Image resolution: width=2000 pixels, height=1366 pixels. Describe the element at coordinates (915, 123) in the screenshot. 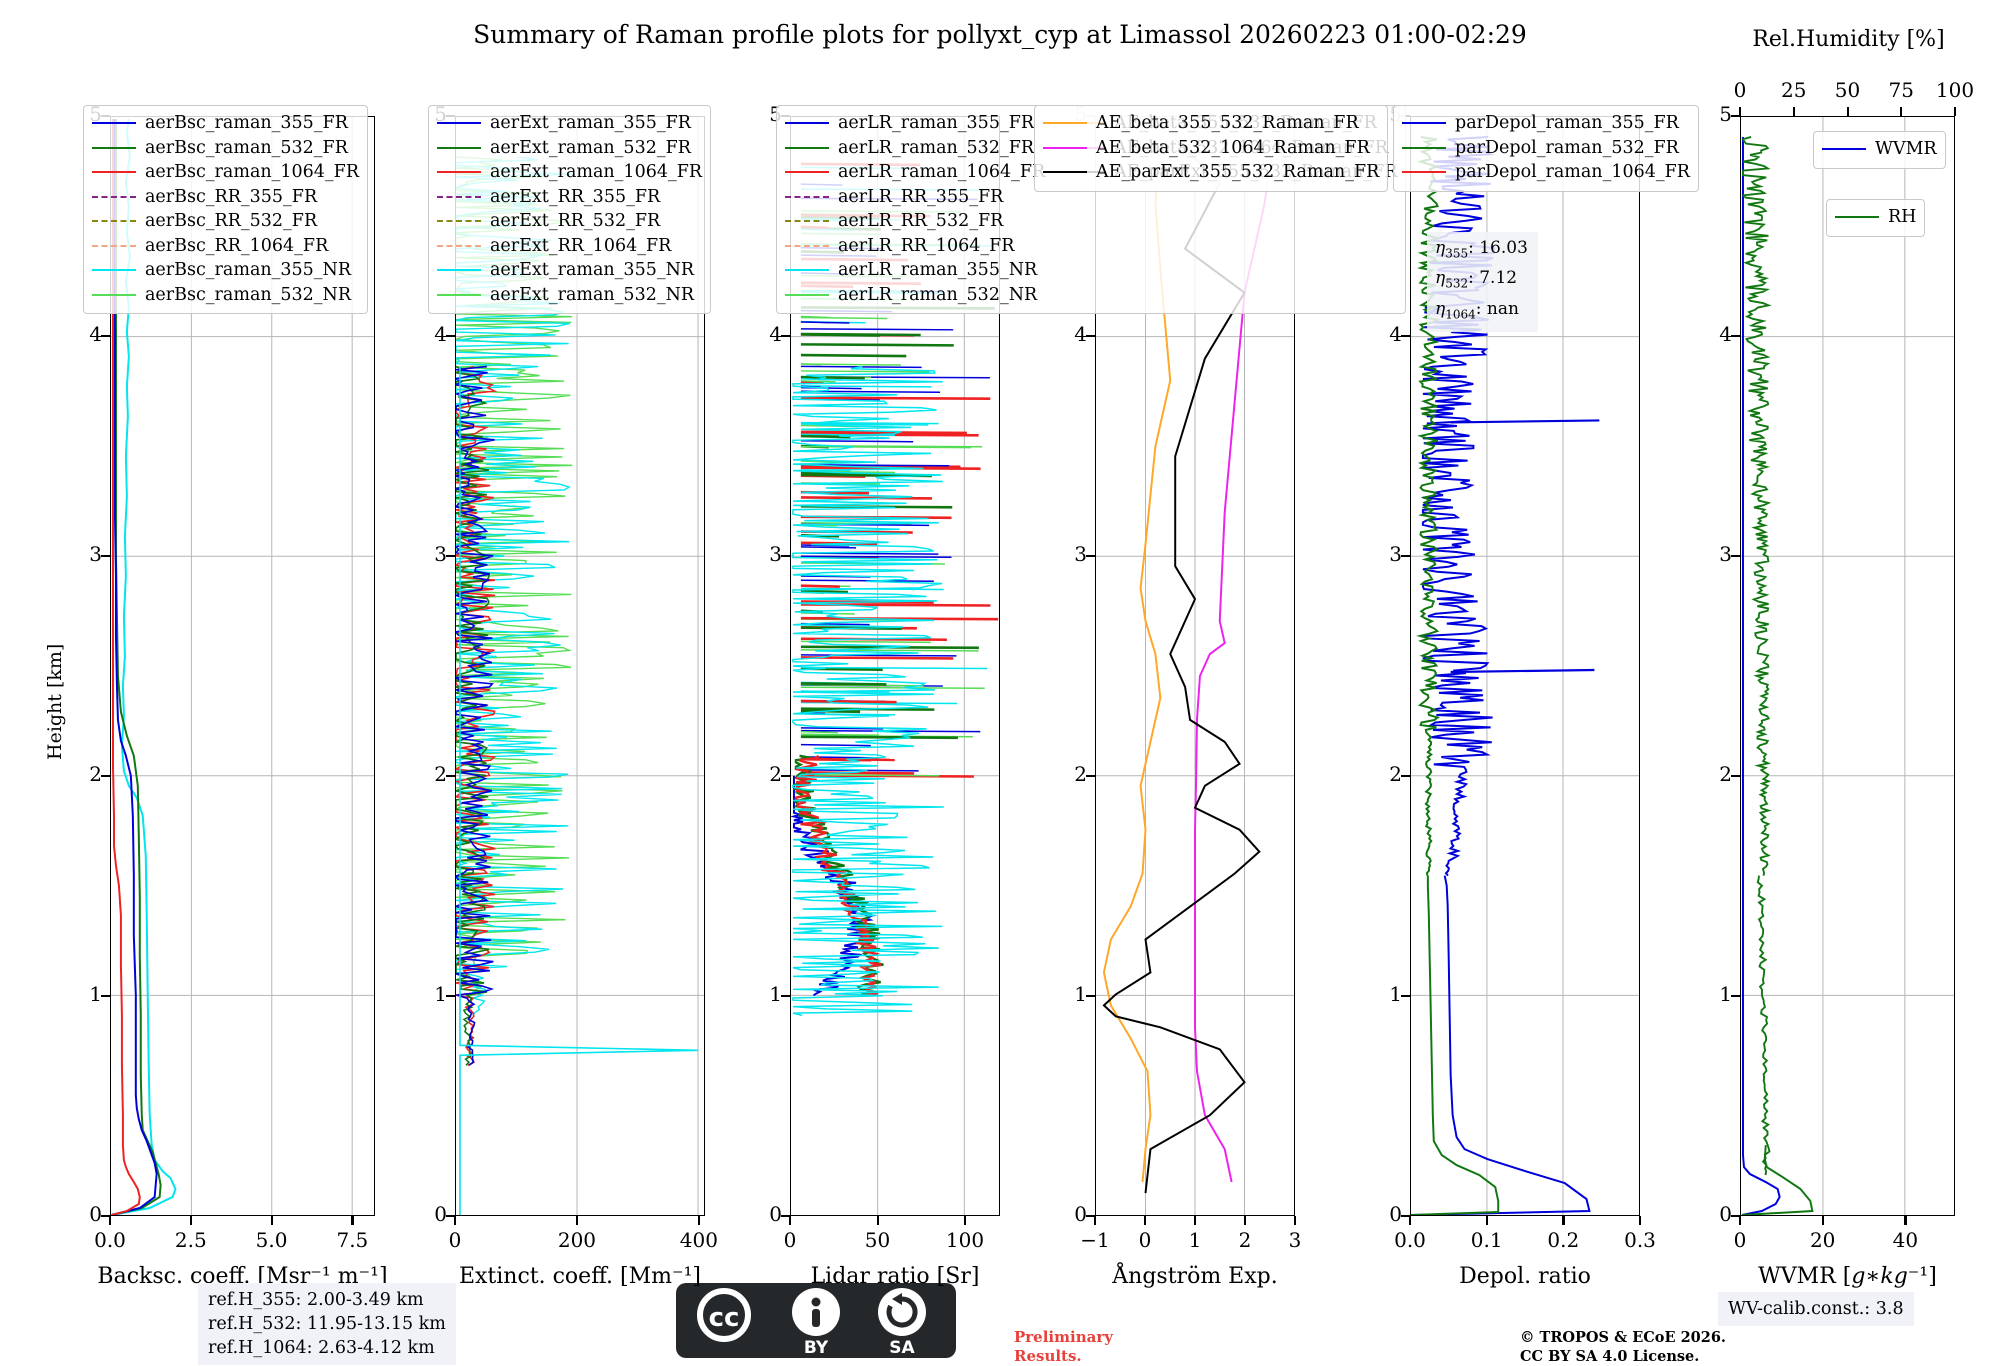

I see `legend-row: aerLR_raman_355_FR` at that location.